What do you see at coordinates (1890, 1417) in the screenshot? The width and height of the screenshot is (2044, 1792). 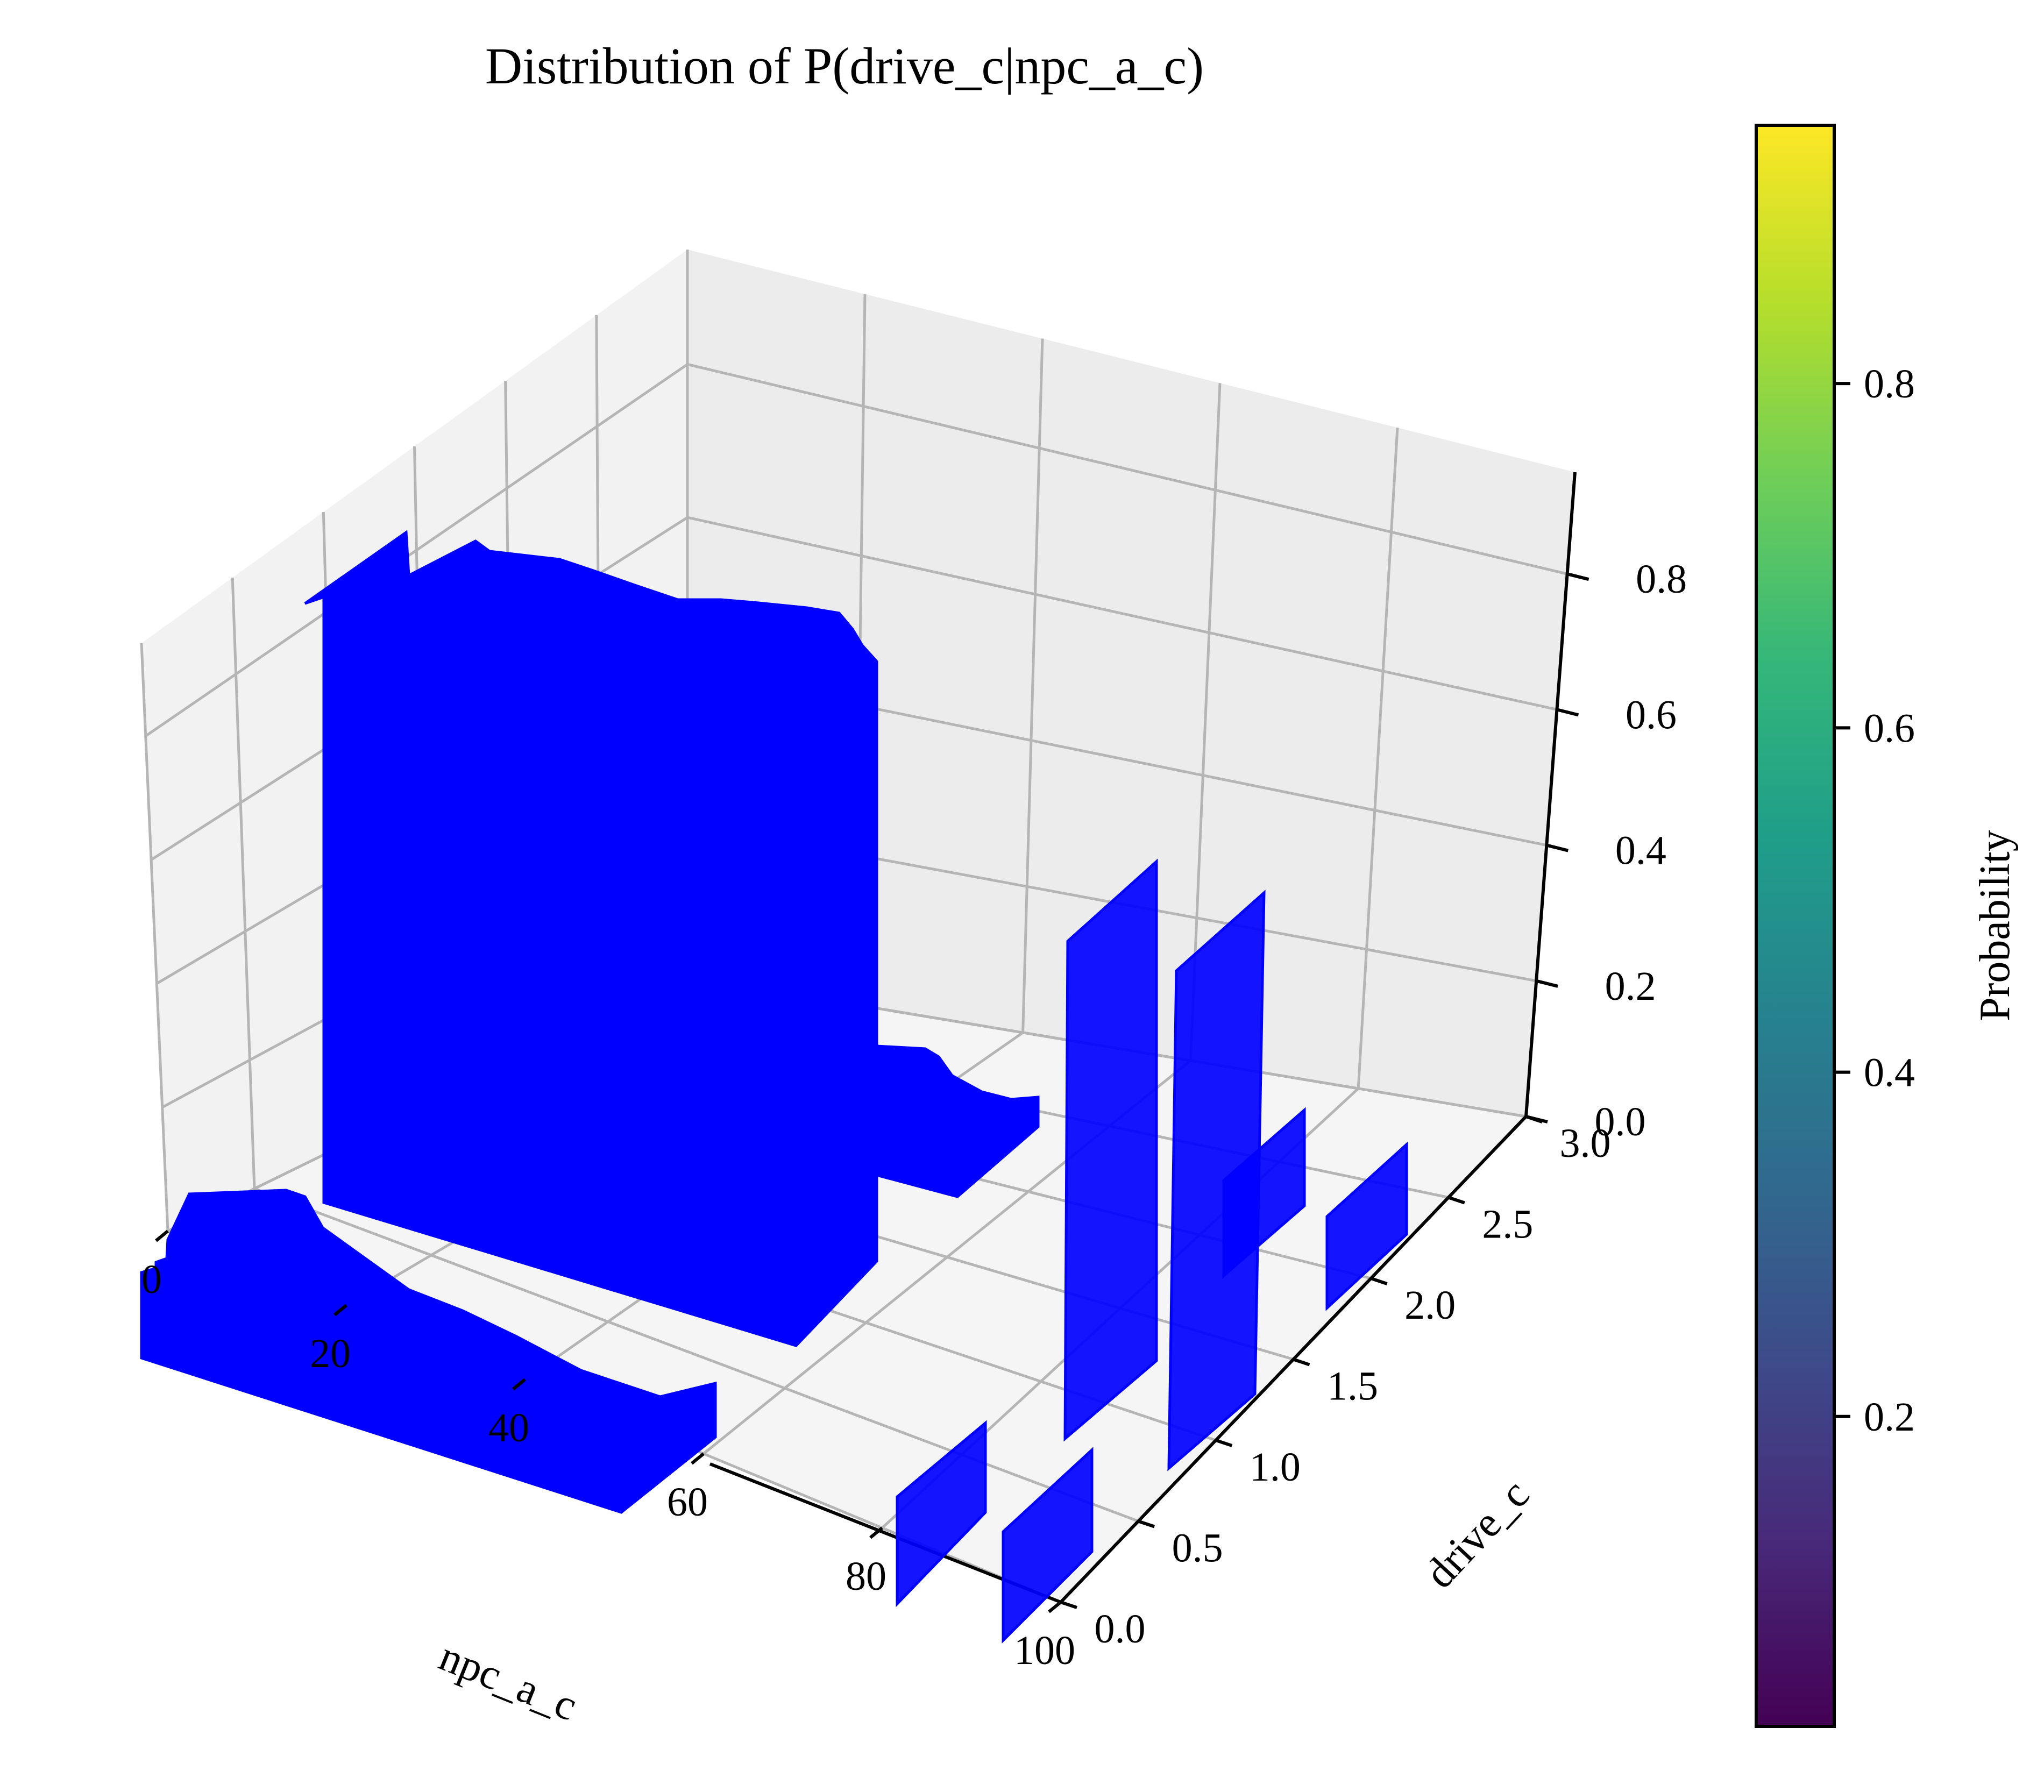 I see `colorbar-tick-label: 0.2` at bounding box center [1890, 1417].